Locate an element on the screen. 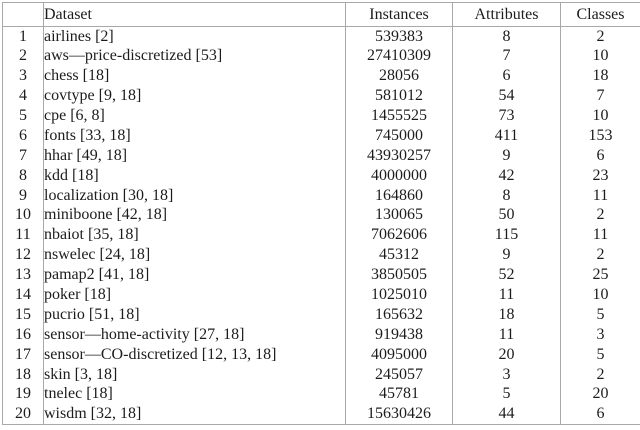  dataset-name-cell: poker [18] is located at coordinates (194, 295).